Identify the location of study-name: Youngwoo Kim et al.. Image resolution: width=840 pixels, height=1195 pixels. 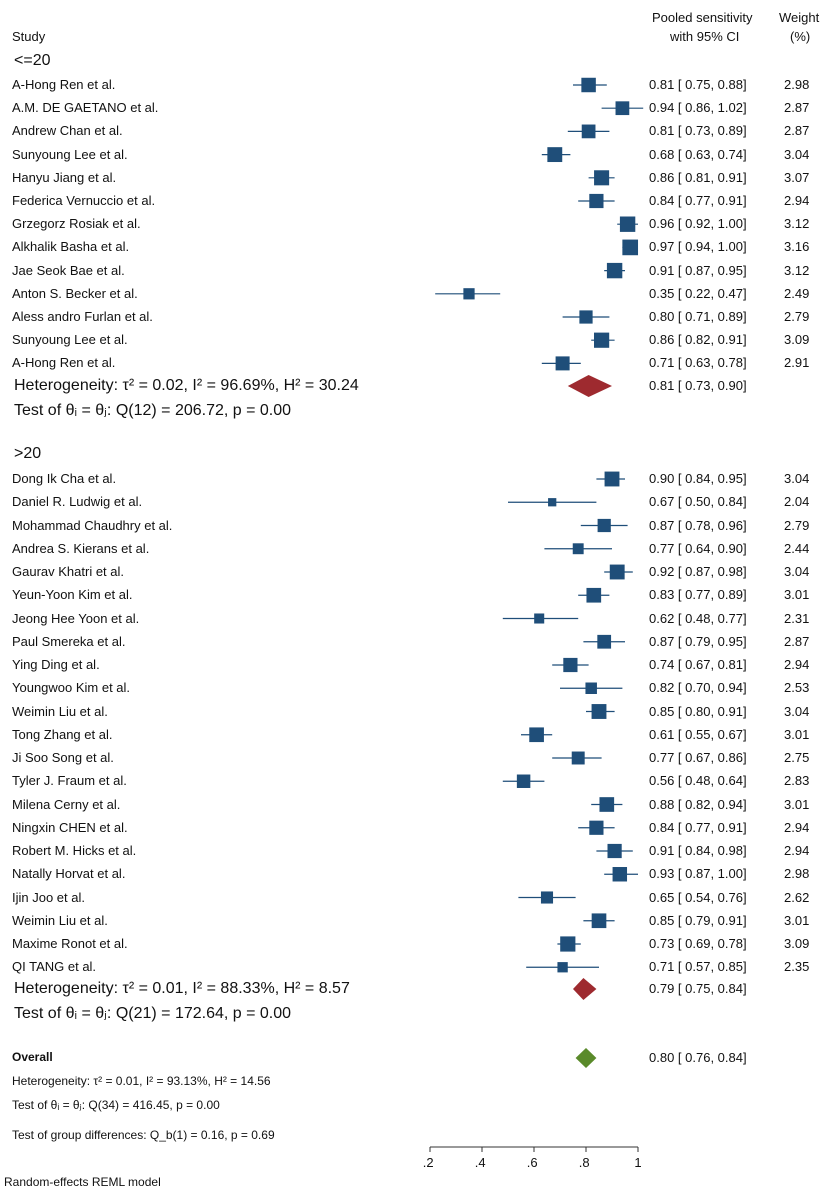
(71, 688).